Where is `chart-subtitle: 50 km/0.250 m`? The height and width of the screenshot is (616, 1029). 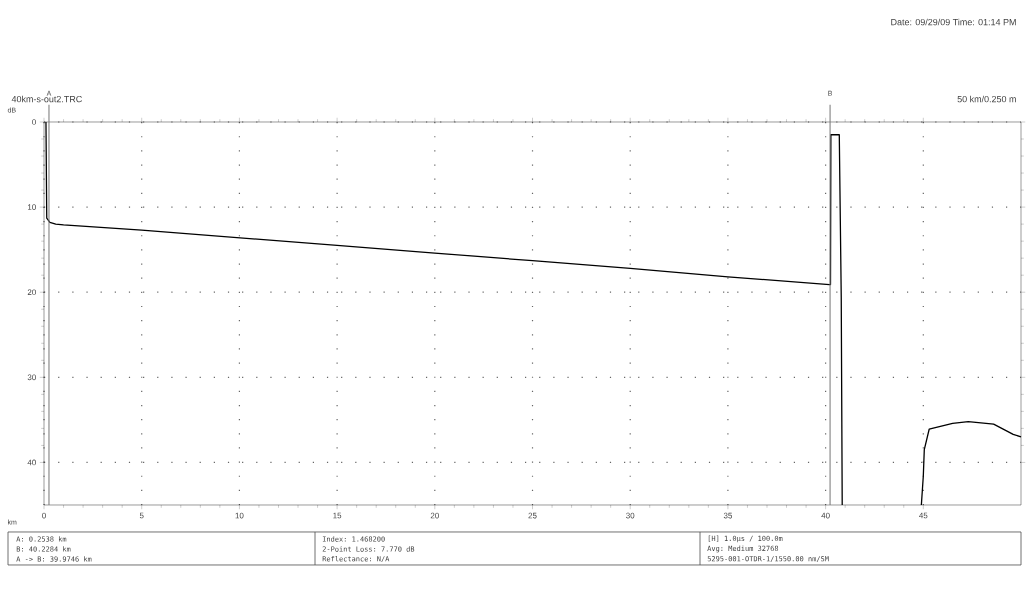 chart-subtitle: 50 km/0.250 m is located at coordinates (986, 99).